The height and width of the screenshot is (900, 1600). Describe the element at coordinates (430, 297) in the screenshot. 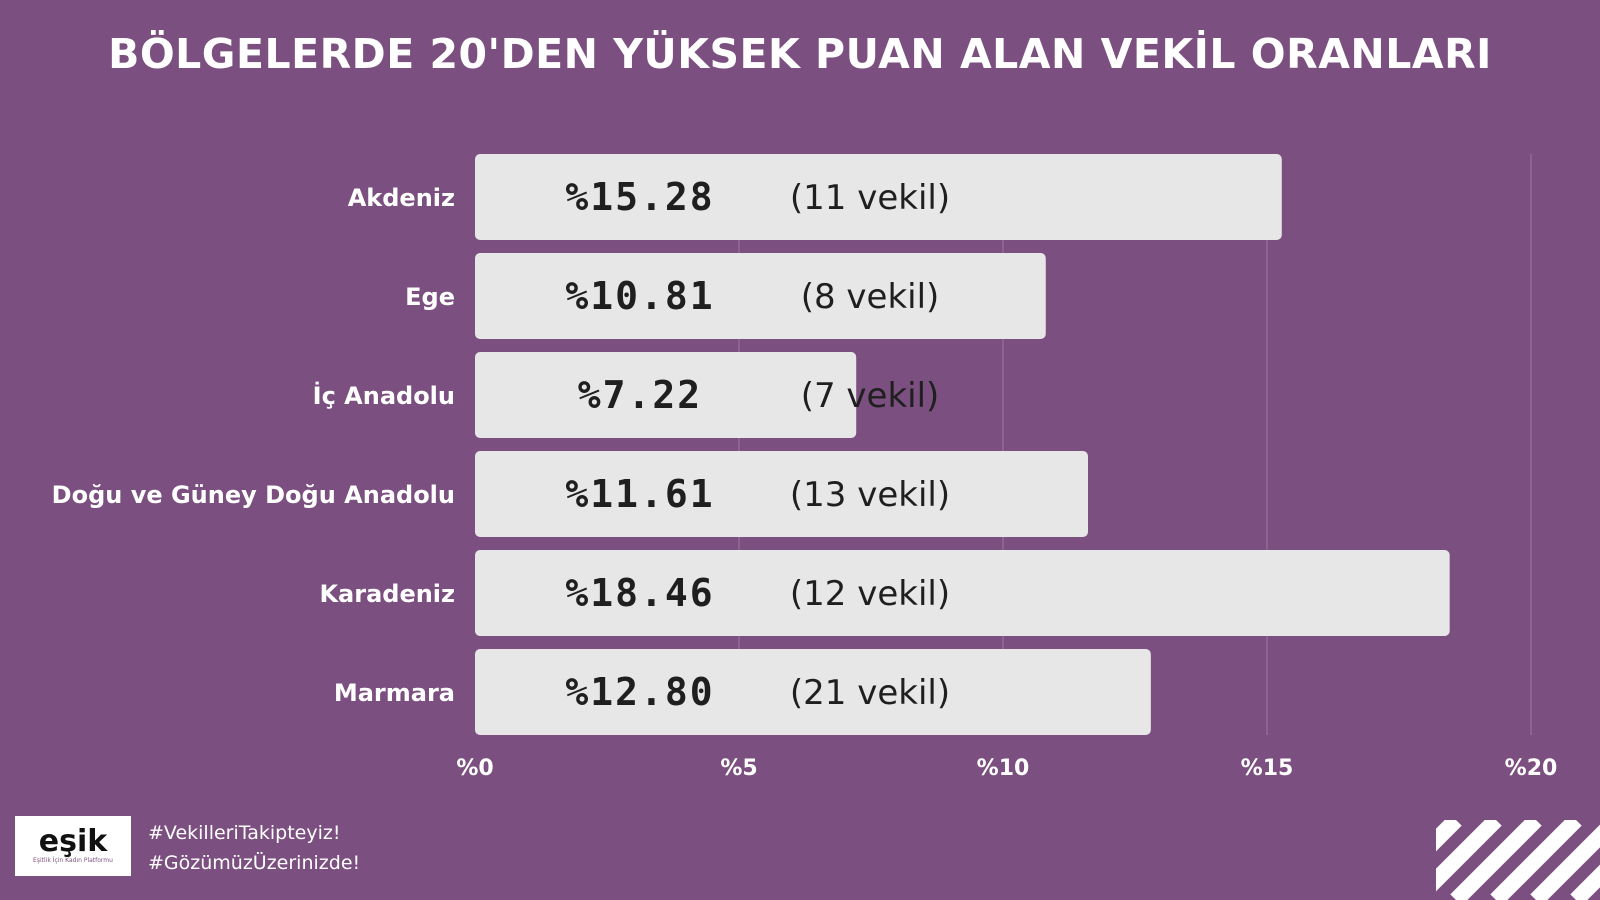

I see `category-label: Ege` at that location.